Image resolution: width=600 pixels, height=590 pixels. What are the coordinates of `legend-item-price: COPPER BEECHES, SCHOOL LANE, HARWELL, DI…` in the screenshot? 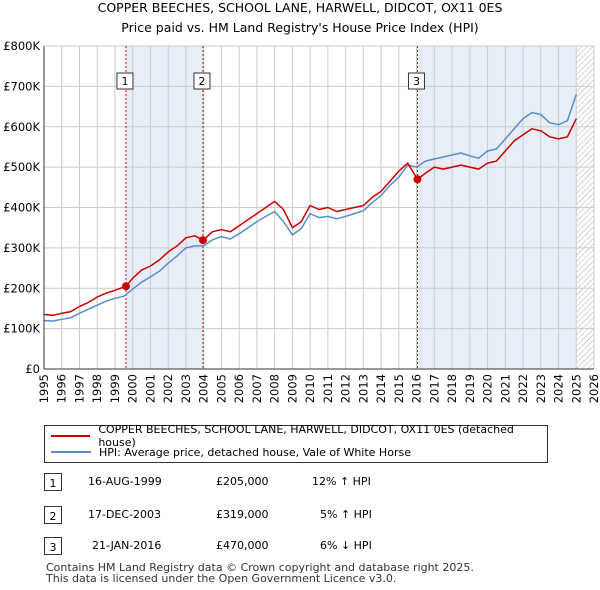 It's located at (299, 436).